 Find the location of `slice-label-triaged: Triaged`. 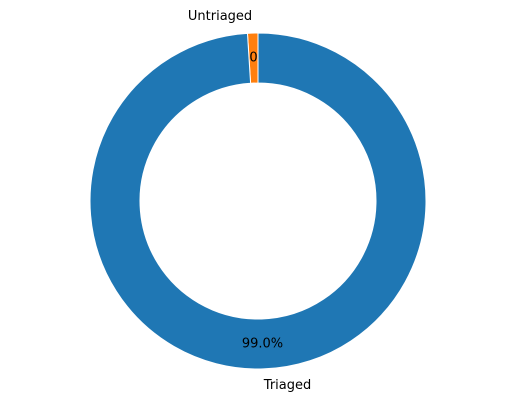

slice-label-triaged: Triaged is located at coordinates (287, 385).